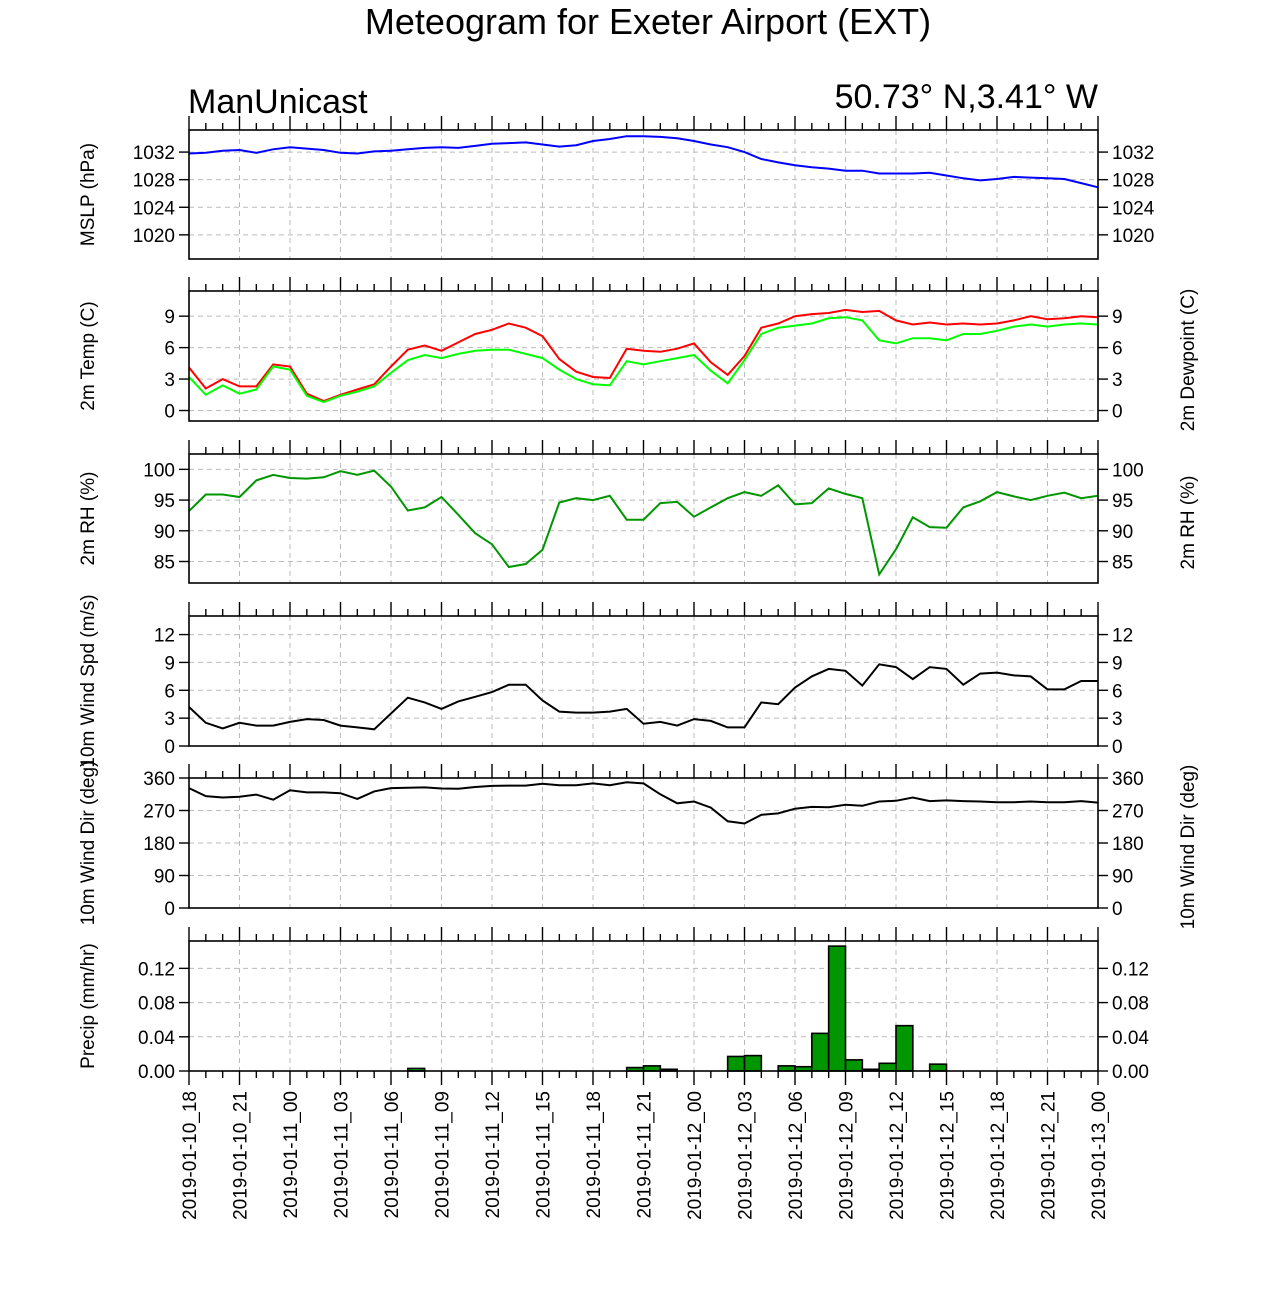  I want to click on relative-humidity-left-tick-label: 95, so click(164, 501).